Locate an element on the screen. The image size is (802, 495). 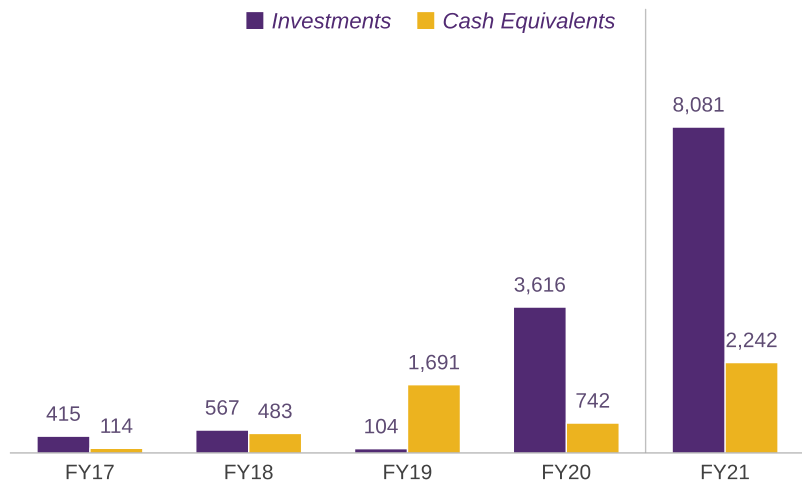
data-label: 104 is located at coordinates (381, 426).